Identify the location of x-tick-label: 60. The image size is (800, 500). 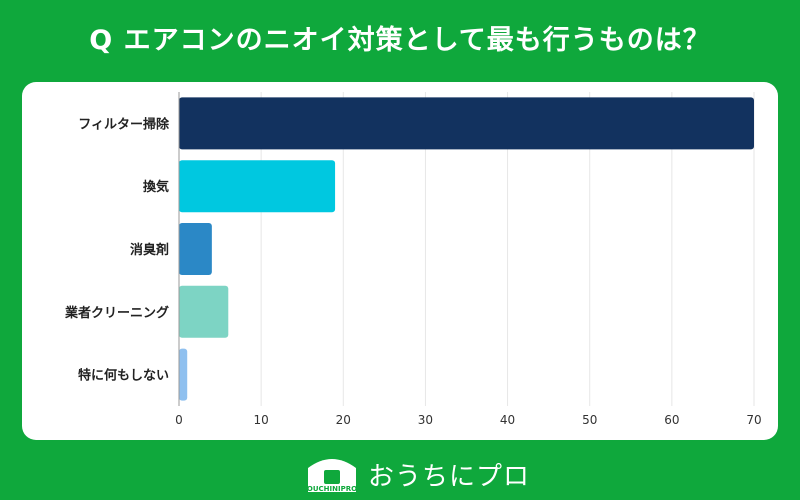
(671, 420).